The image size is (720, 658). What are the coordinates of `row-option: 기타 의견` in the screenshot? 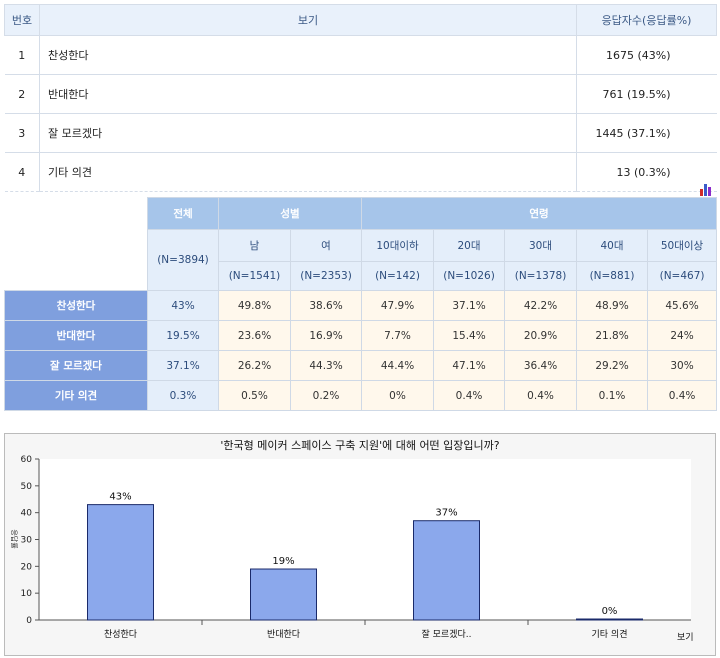 It's located at (308, 172).